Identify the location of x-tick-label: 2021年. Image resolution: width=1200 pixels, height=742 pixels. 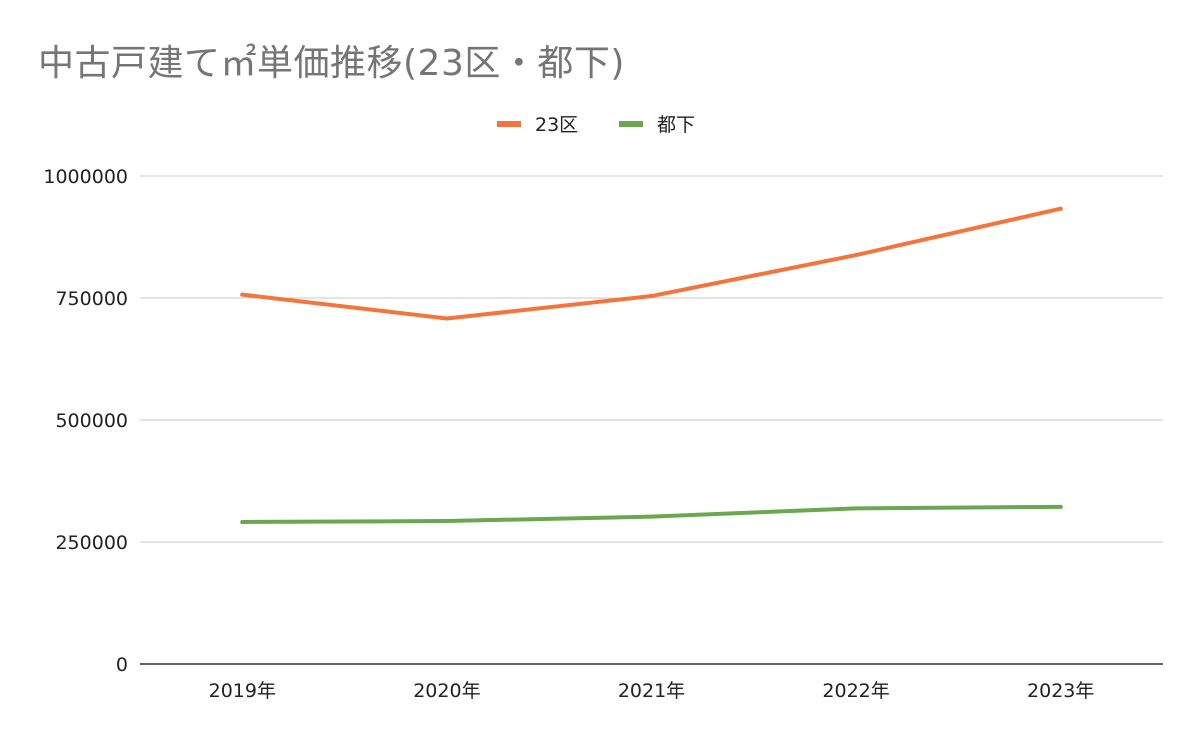
(651, 691).